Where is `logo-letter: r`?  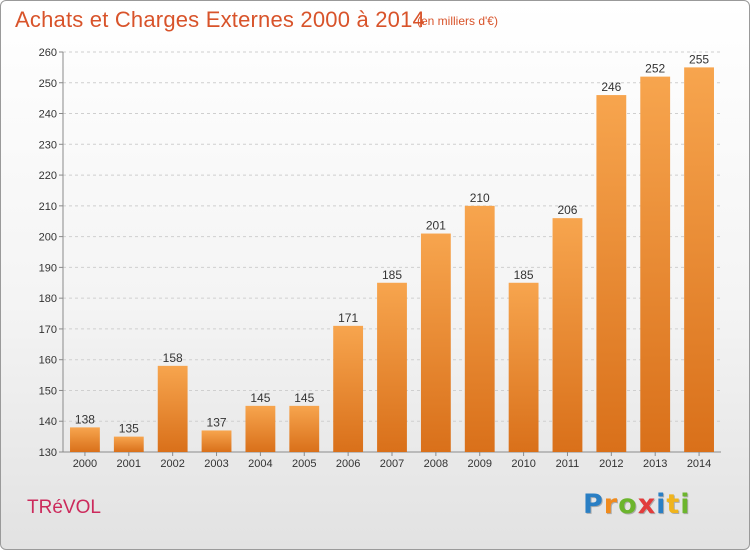 logo-letter: r is located at coordinates (611, 504).